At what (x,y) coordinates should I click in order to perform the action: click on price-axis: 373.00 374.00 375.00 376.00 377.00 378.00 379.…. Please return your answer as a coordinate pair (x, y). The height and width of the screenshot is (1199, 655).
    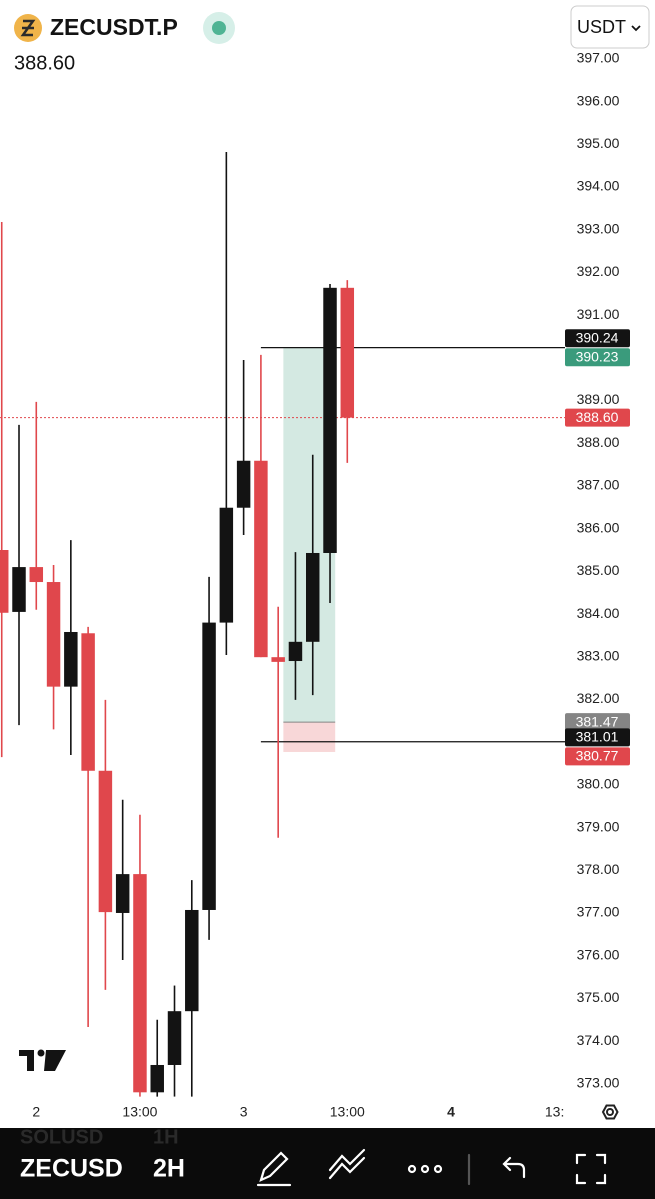
    Looking at the image, I should click on (598, 570).